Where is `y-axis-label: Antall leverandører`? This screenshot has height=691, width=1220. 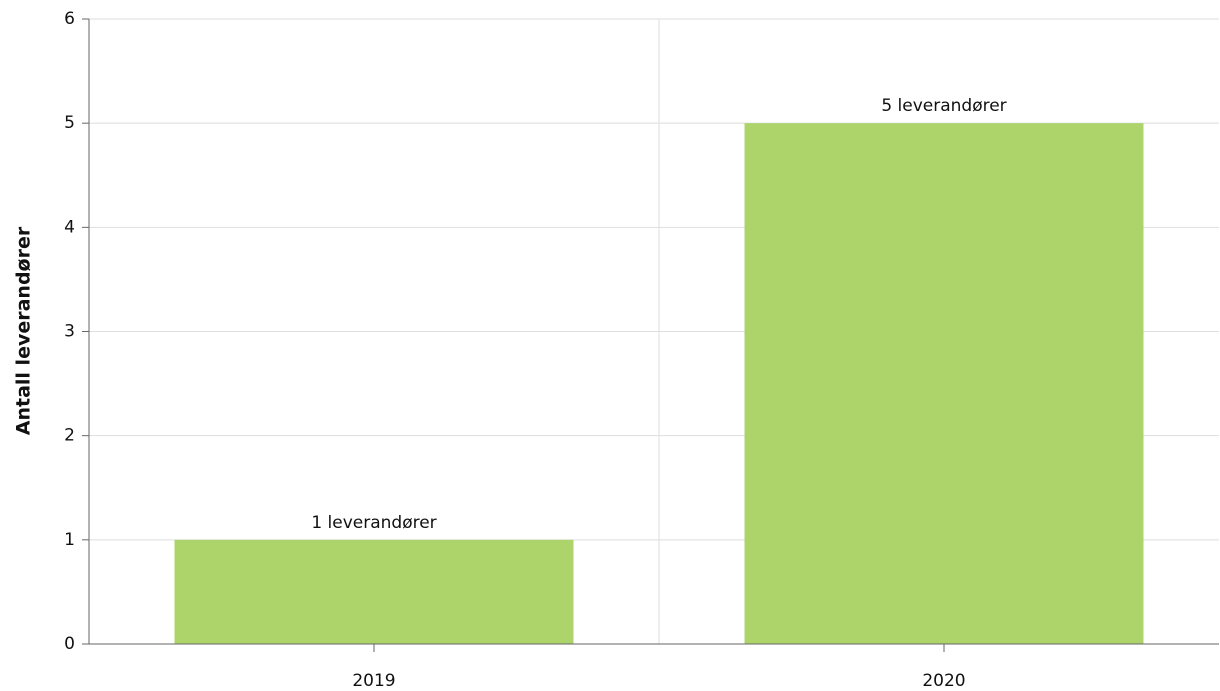 y-axis-label: Antall leverandører is located at coordinates (24, 330).